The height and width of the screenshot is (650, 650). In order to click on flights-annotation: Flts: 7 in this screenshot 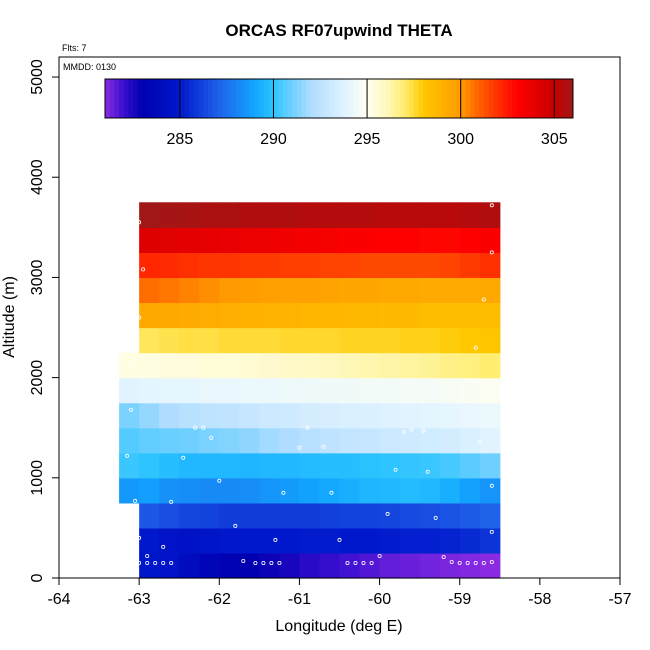, I will do `click(74, 48)`.